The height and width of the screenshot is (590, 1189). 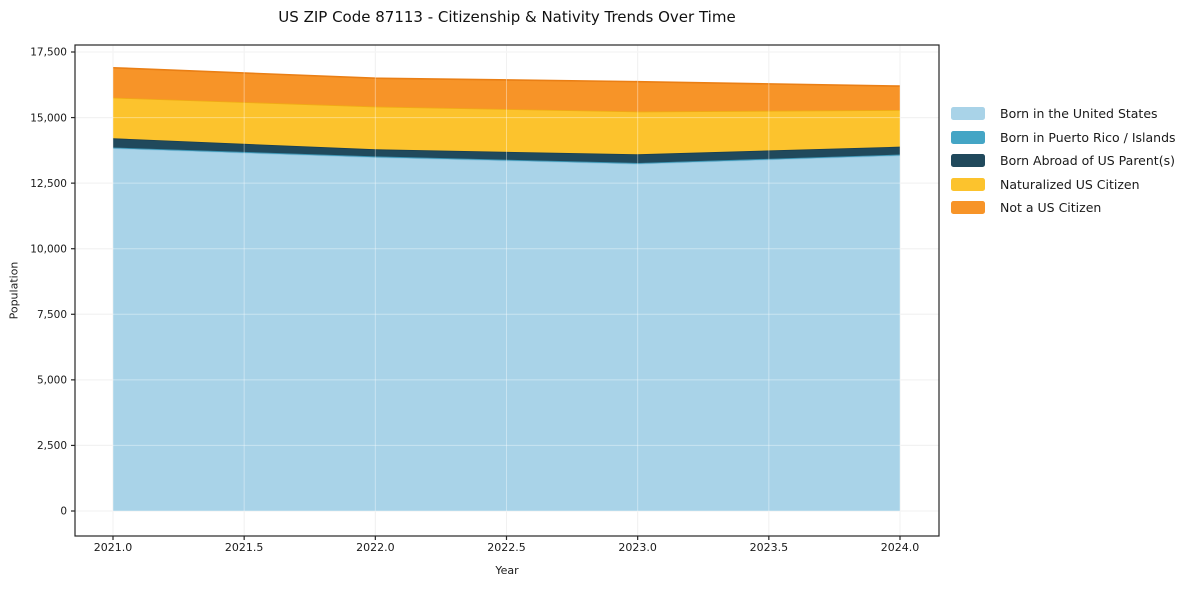 I want to click on legend-label: Born Abroad of US Parent(s), so click(x=1087, y=161).